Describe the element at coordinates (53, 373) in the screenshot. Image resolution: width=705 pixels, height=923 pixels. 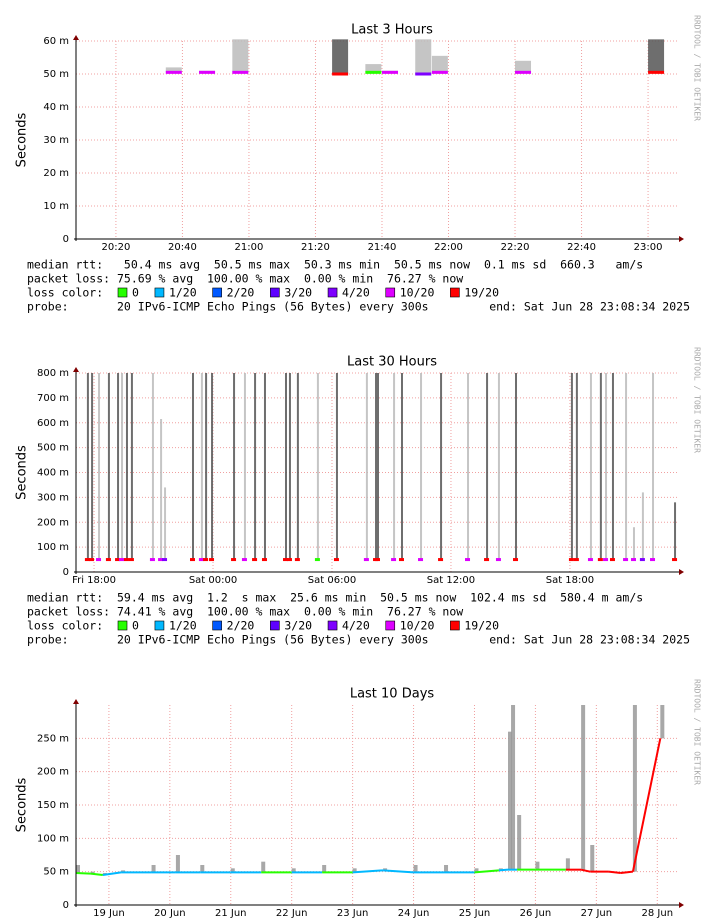
I see `y-tick-label: 800 m` at that location.